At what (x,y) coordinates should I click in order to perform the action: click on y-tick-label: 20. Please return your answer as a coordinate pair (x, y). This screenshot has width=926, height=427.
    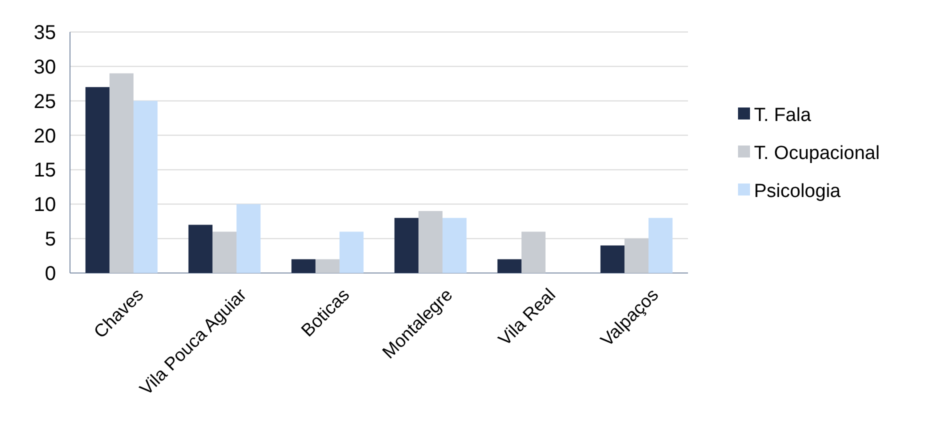
    Looking at the image, I should click on (45, 136).